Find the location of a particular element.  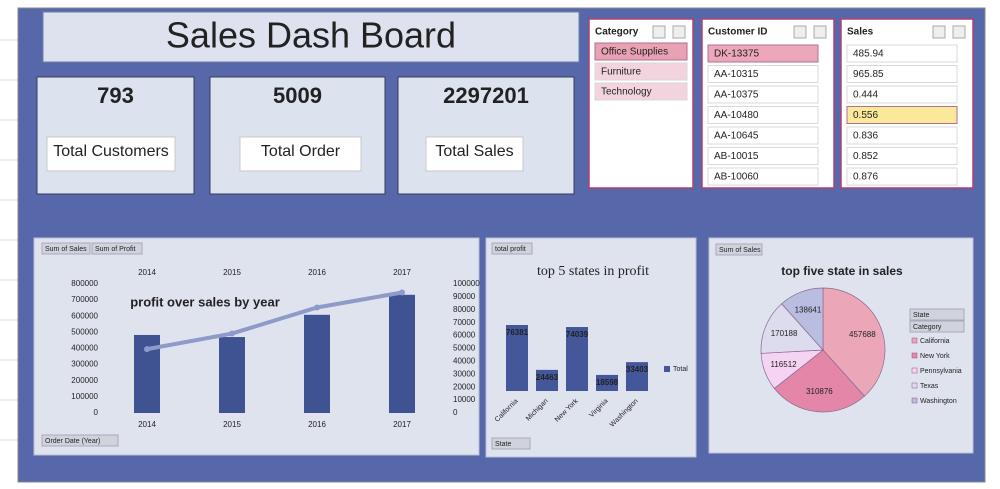

slicer-item-label: 0.556 is located at coordinates (865, 115).